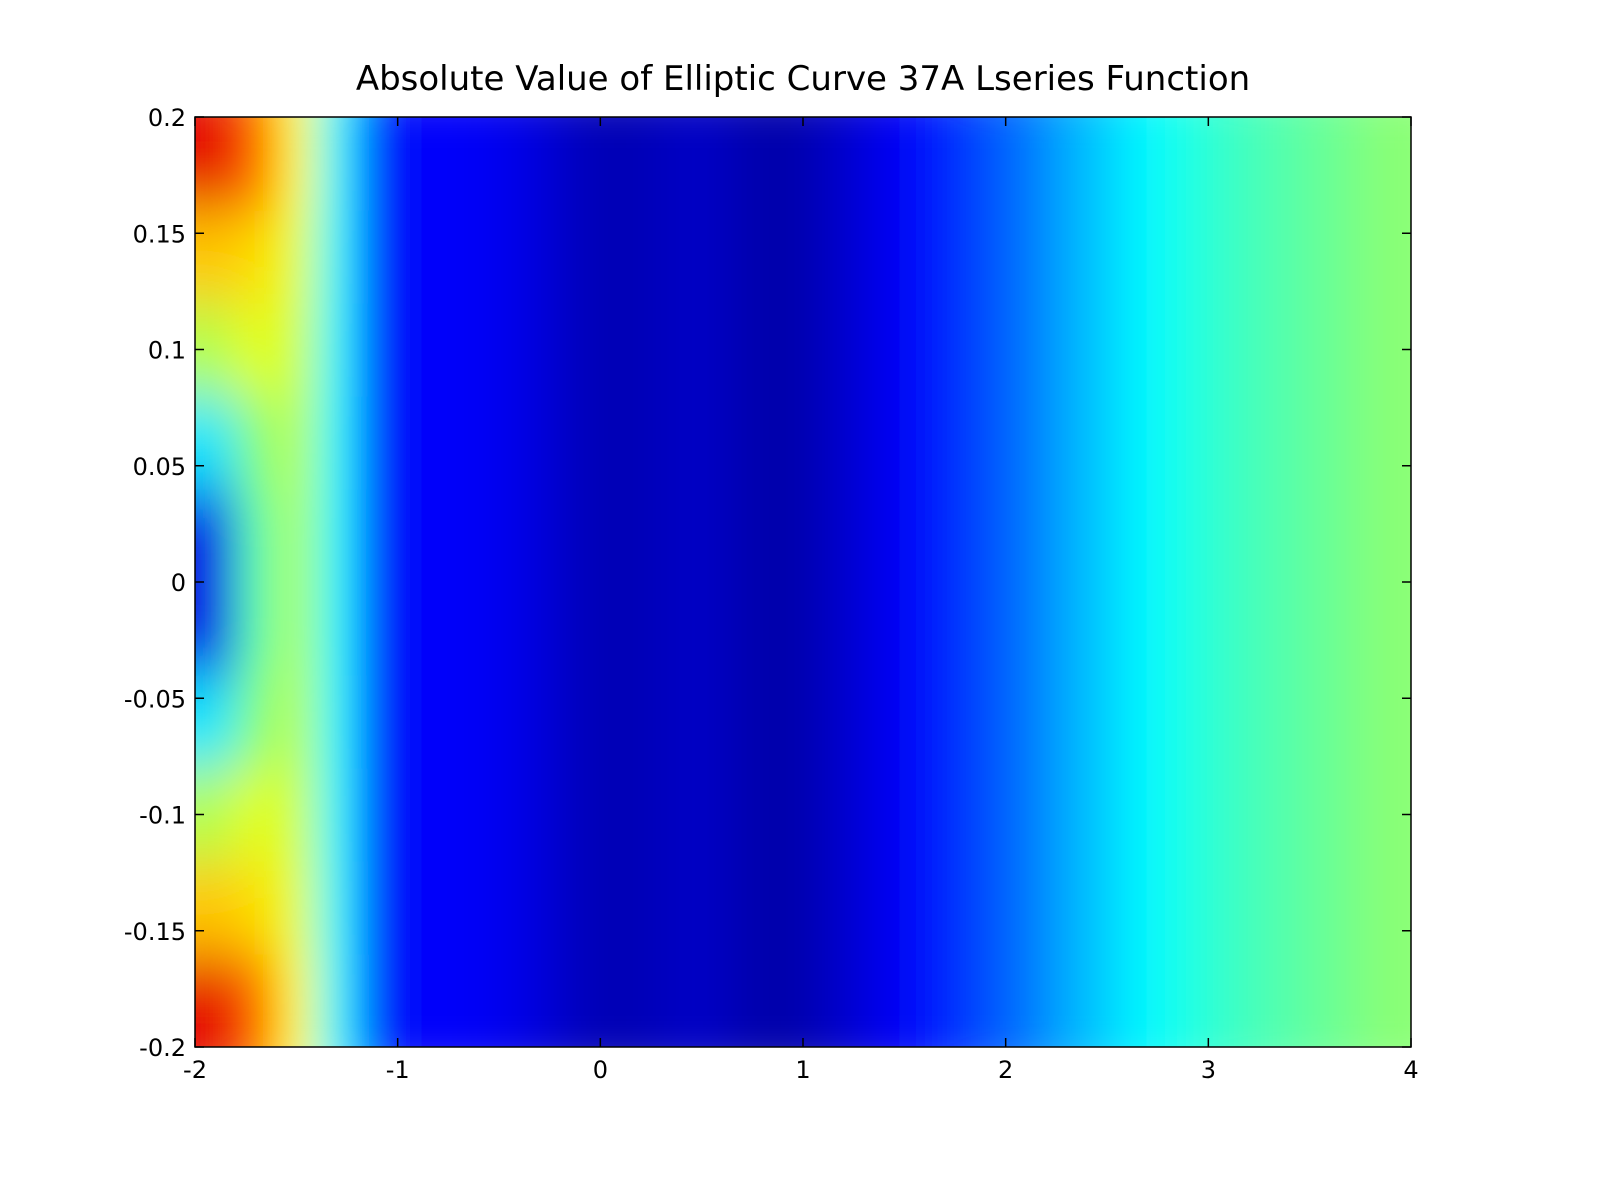 This screenshot has height=1200, width=1600. I want to click on x-tick-label: 1, so click(802, 1070).